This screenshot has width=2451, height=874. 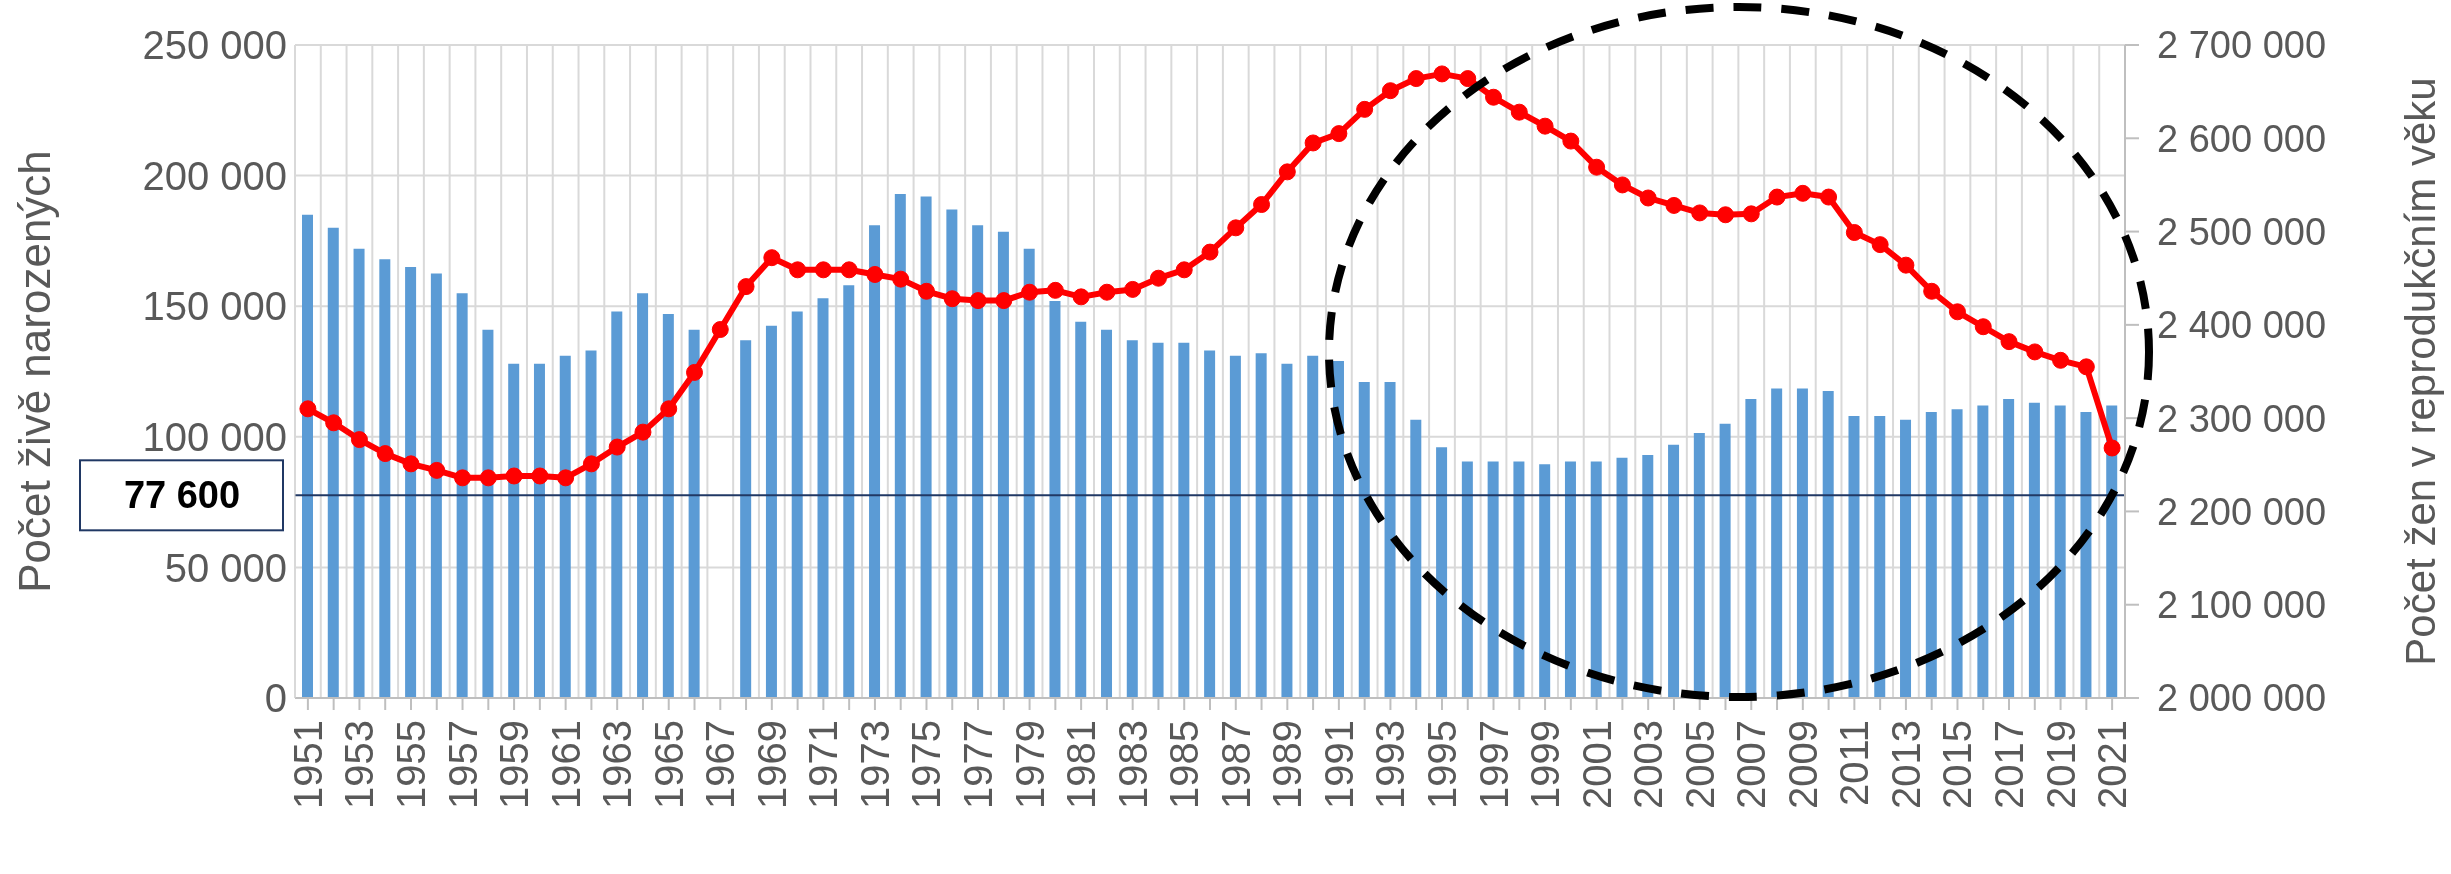 What do you see at coordinates (462, 764) in the screenshot?
I see `x-tick-label: 1957` at bounding box center [462, 764].